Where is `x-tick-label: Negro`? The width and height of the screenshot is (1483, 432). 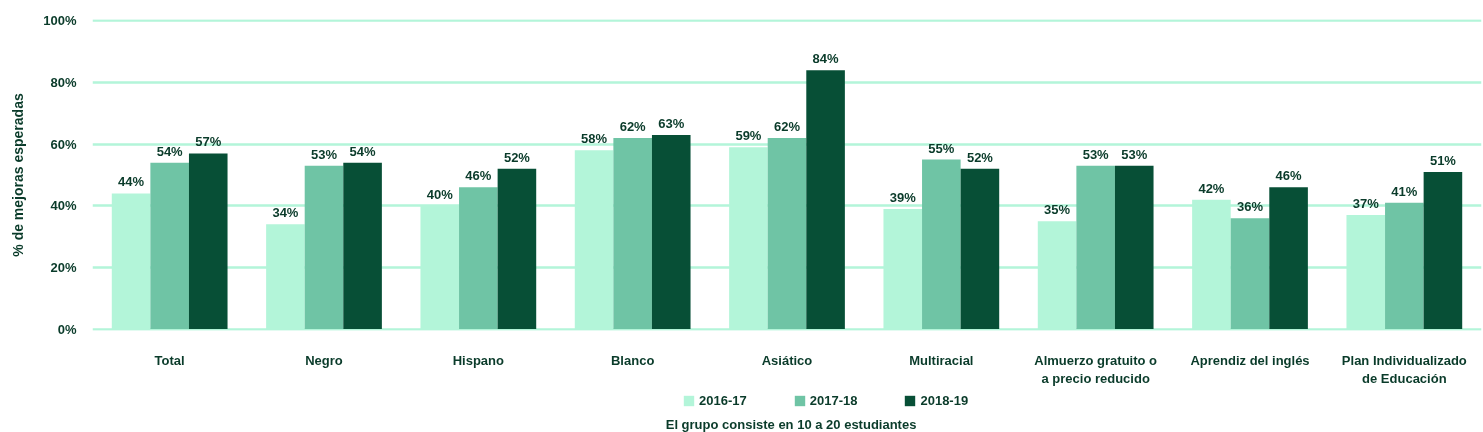 x-tick-label: Negro is located at coordinates (324, 360).